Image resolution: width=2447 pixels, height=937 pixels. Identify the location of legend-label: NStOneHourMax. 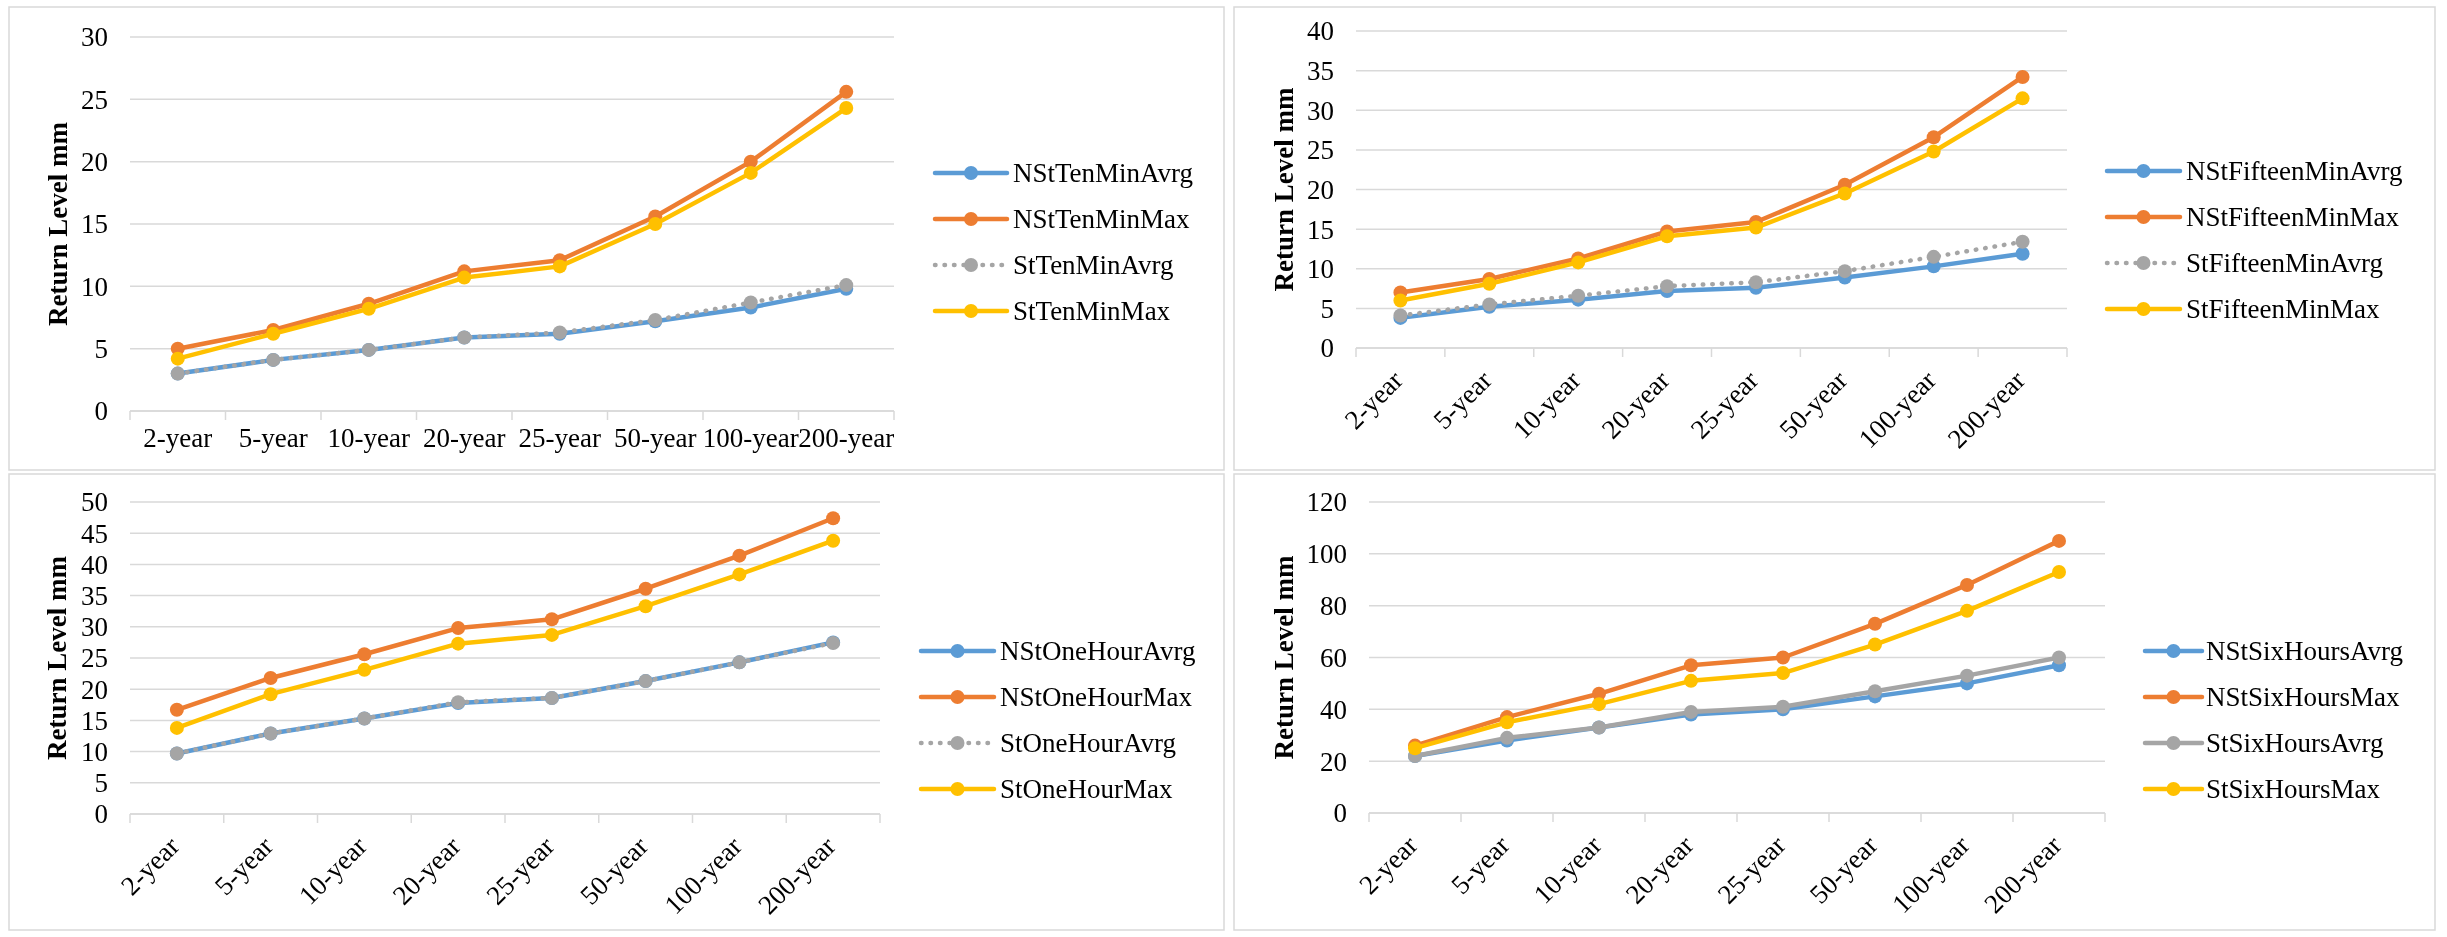
(1096, 697).